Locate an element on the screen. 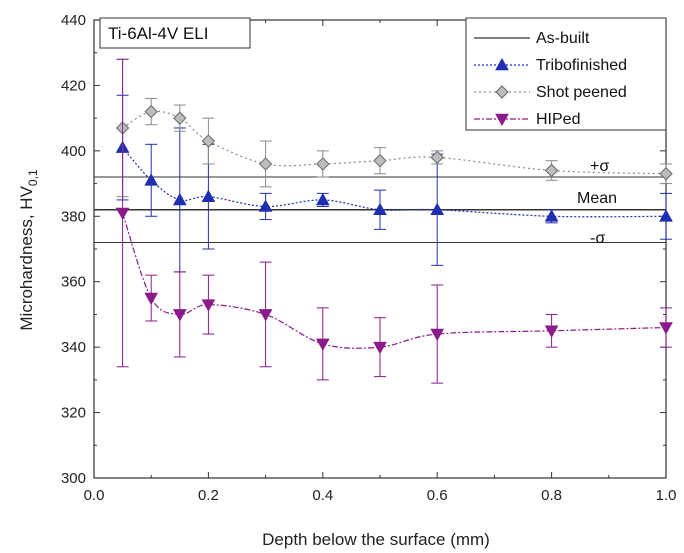 The height and width of the screenshot is (553, 684). chart-title: Ti-6Al-4V ELI is located at coordinates (158, 33).